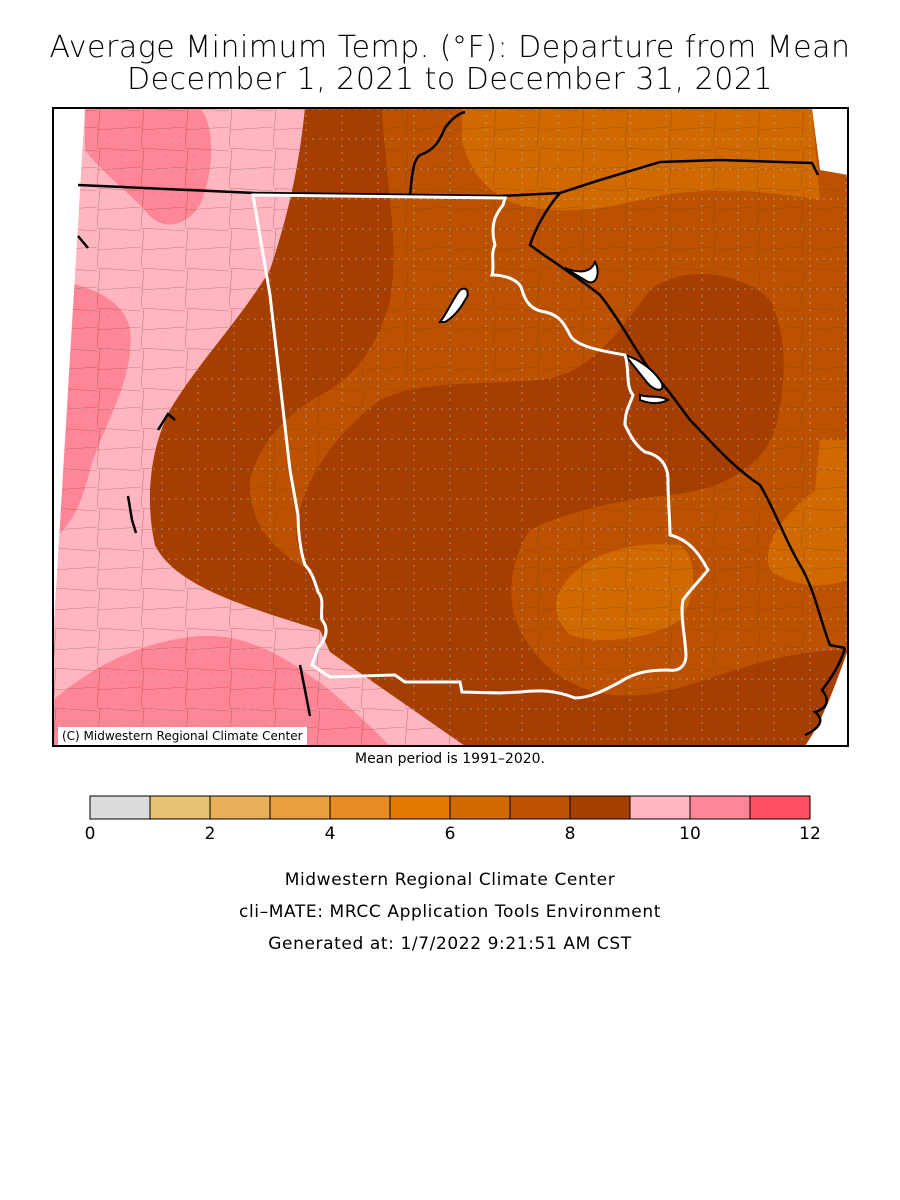 This screenshot has width=900, height=1200. What do you see at coordinates (69, 374) in the screenshot?
I see `no-data-west` at bounding box center [69, 374].